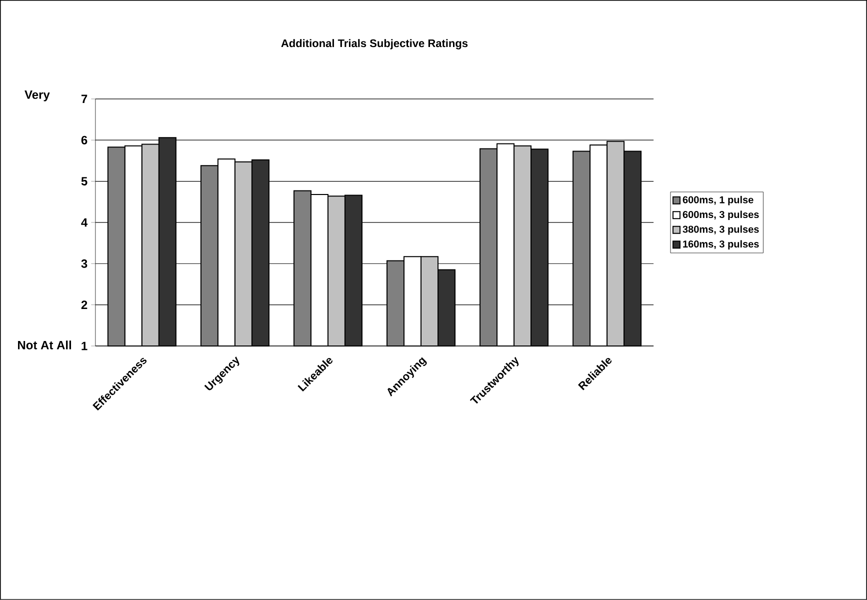 This screenshot has width=867, height=600. Describe the element at coordinates (85, 346) in the screenshot. I see `y-tick-label: 1` at that location.